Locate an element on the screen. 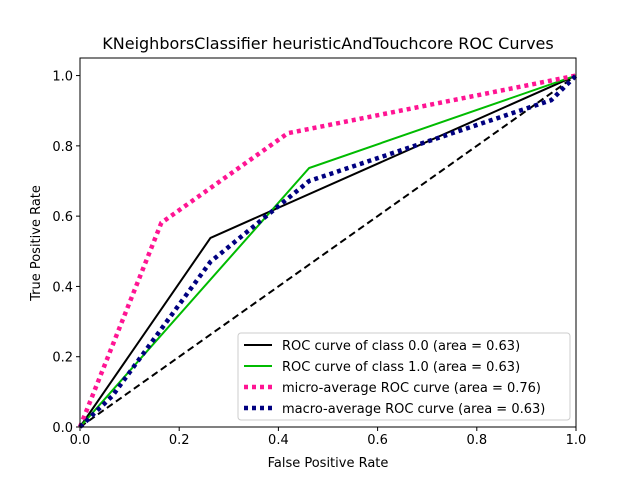 This screenshot has width=640, height=480. y-tick-label: 0.2 is located at coordinates (62, 358).